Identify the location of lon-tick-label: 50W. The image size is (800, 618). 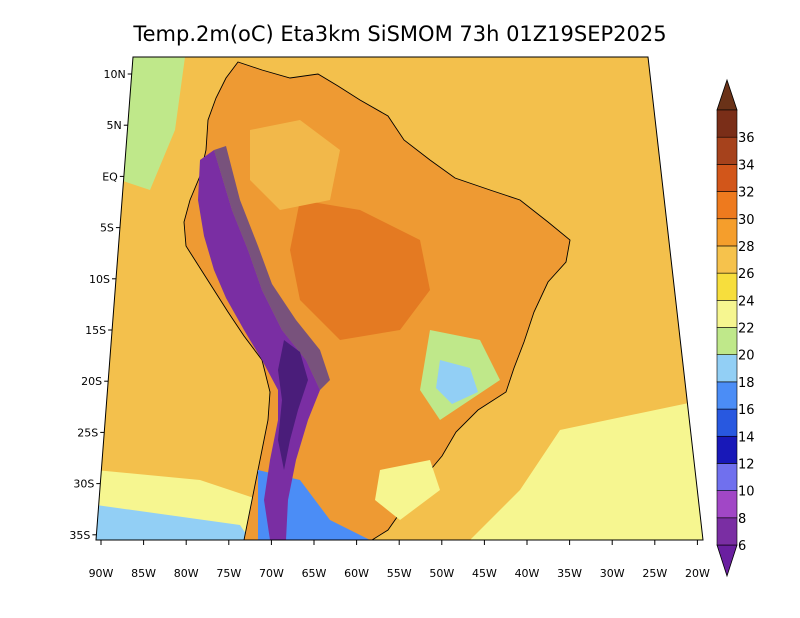
(441, 573).